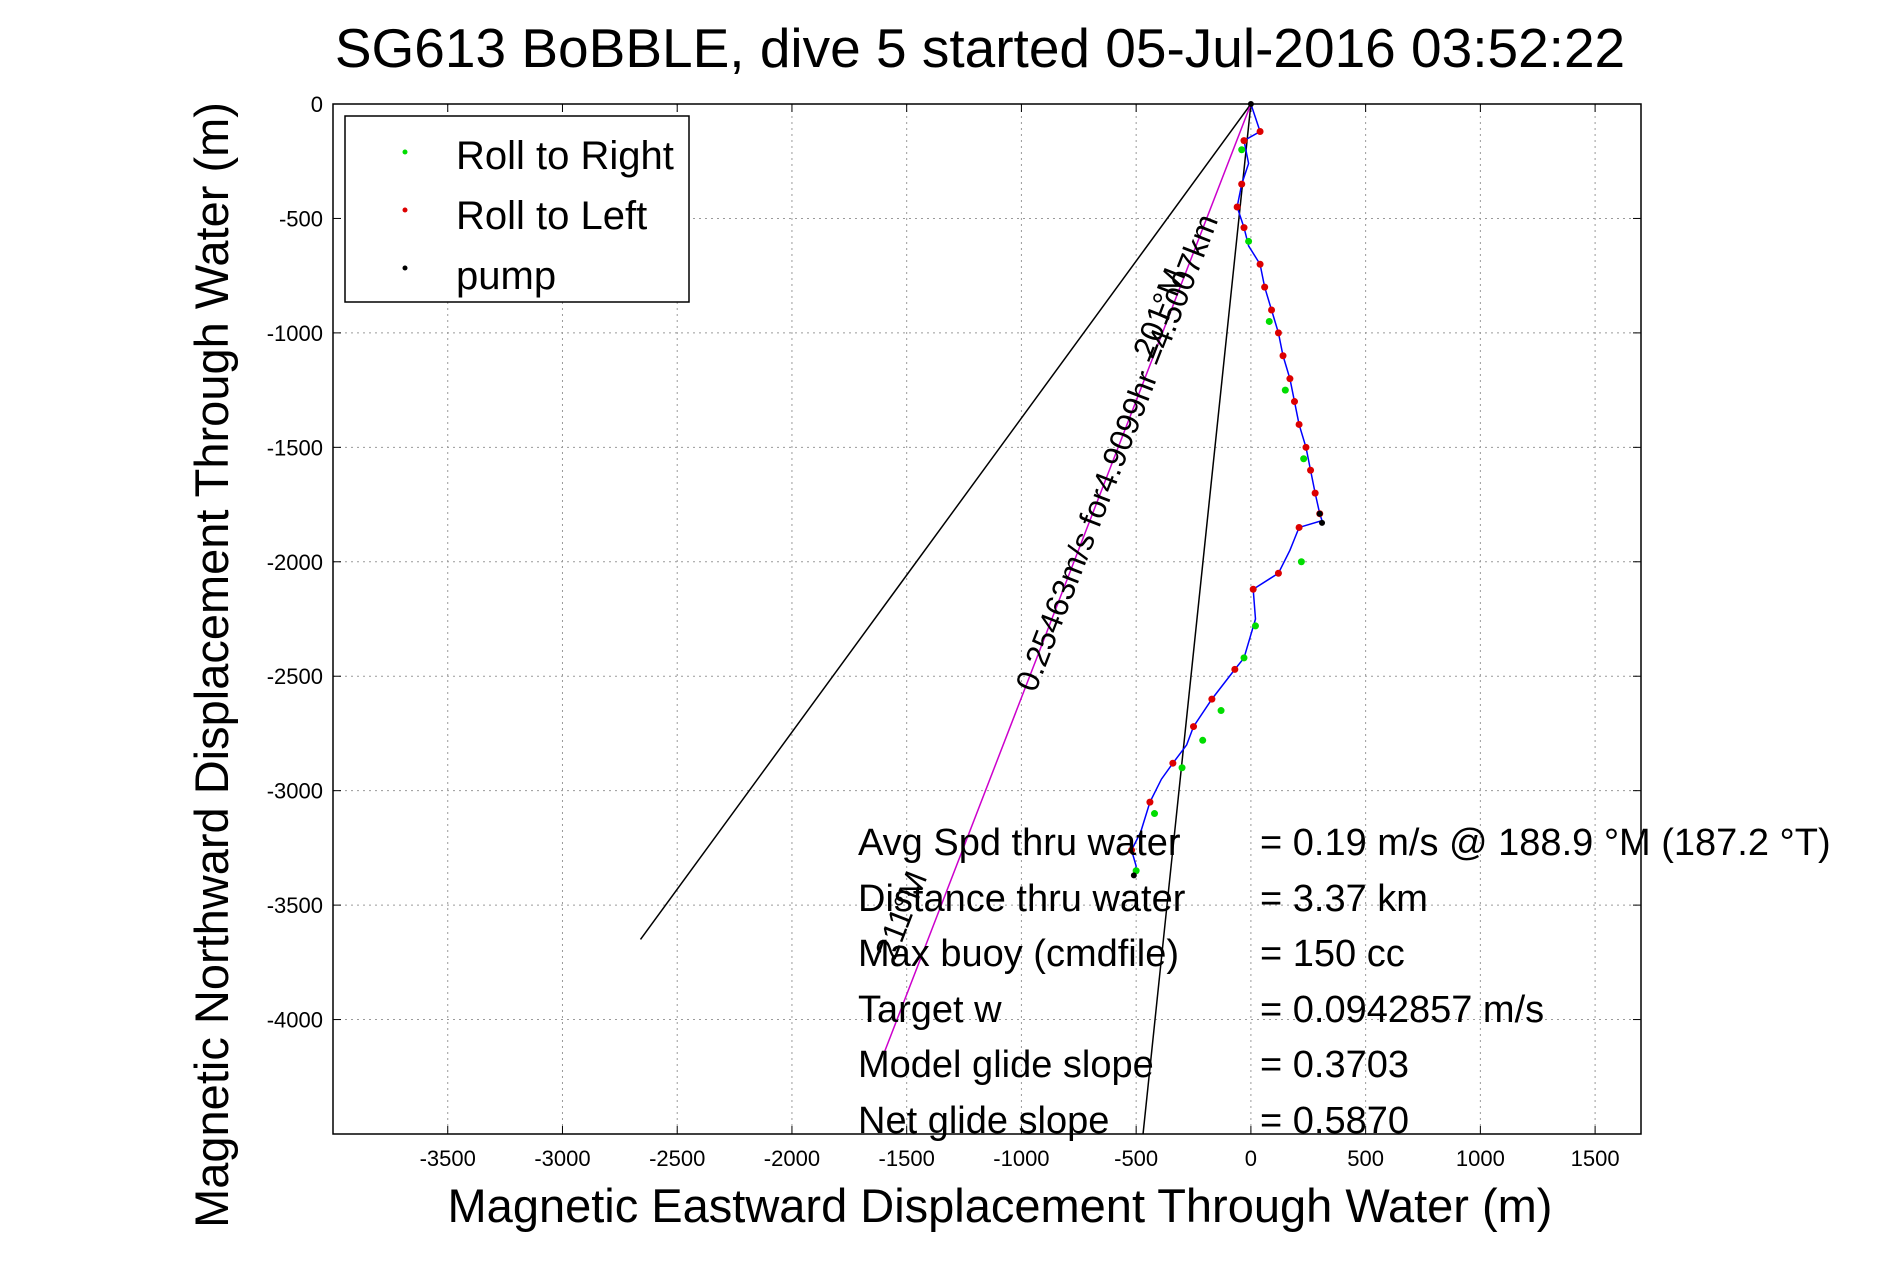 The image size is (1891, 1262). What do you see at coordinates (1365, 1158) in the screenshot?
I see `x-tick-label: 500` at bounding box center [1365, 1158].